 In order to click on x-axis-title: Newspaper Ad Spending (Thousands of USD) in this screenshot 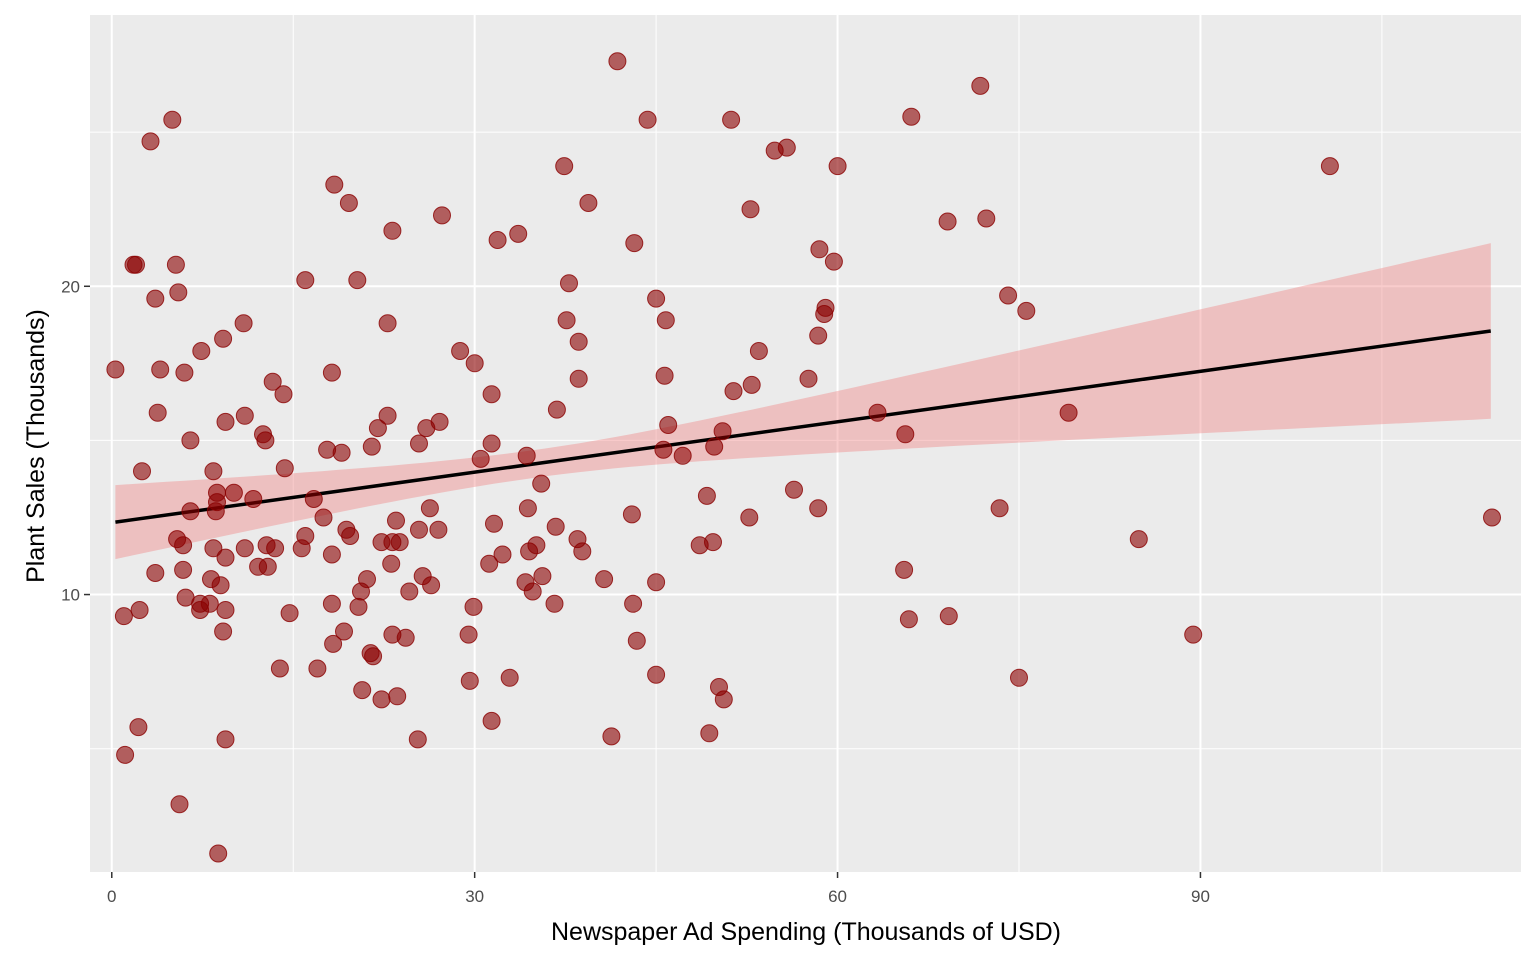, I will do `click(806, 932)`.